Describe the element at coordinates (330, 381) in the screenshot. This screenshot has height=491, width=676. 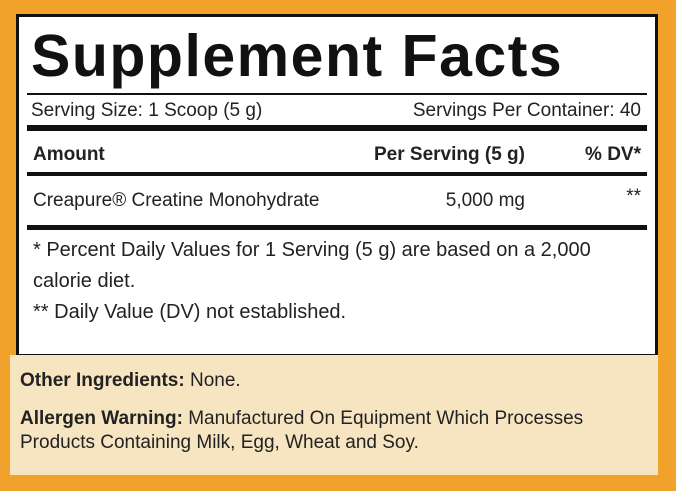
I see `other-ingredients: Other Ingredients: None.` at that location.